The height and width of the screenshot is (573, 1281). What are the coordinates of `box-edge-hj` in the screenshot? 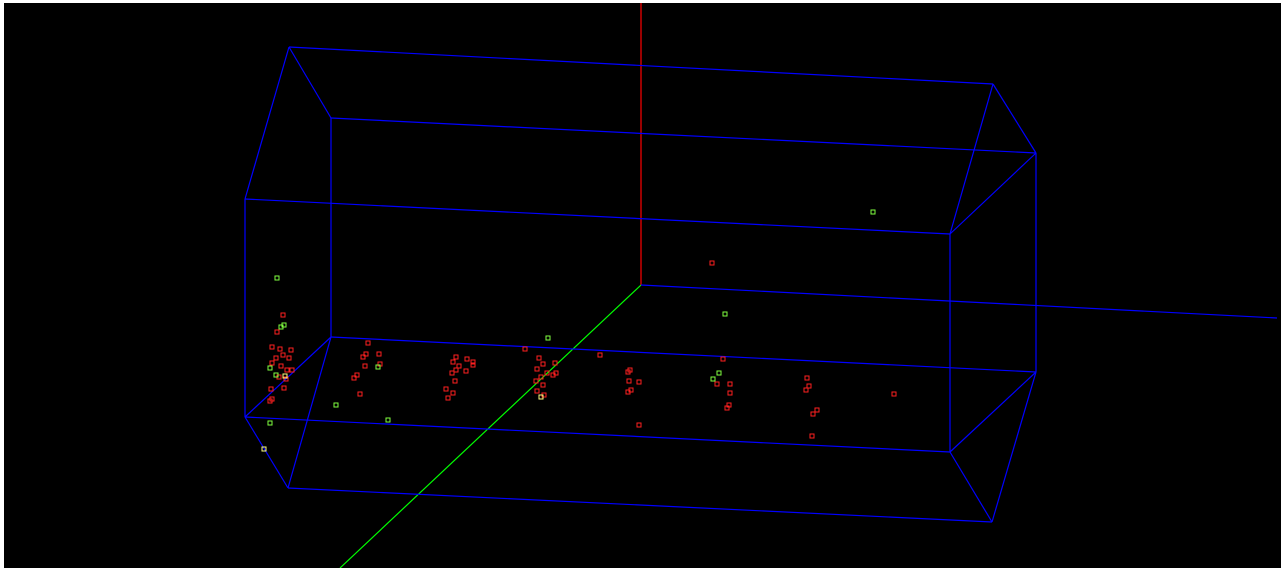 It's located at (993, 412).